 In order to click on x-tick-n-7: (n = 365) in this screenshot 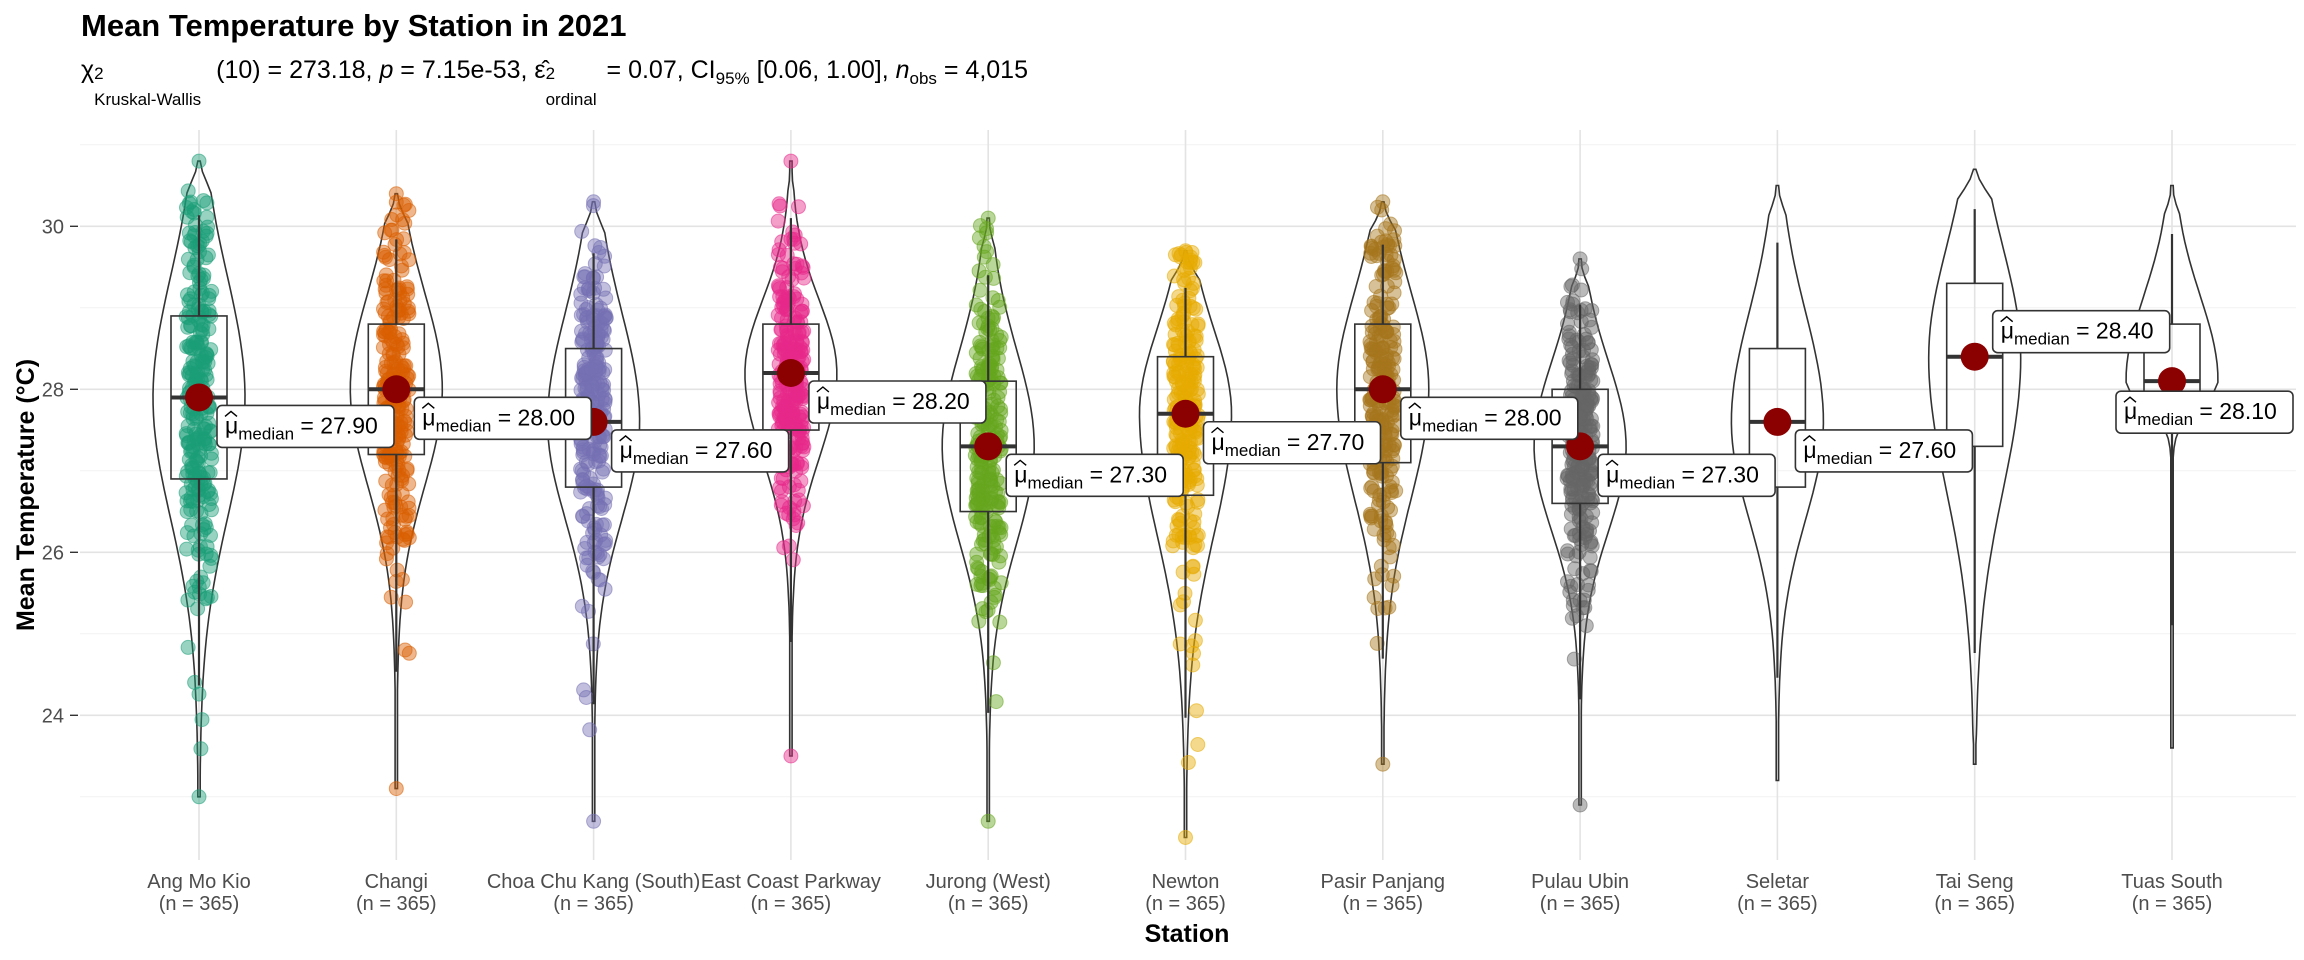, I will do `click(1580, 904)`.